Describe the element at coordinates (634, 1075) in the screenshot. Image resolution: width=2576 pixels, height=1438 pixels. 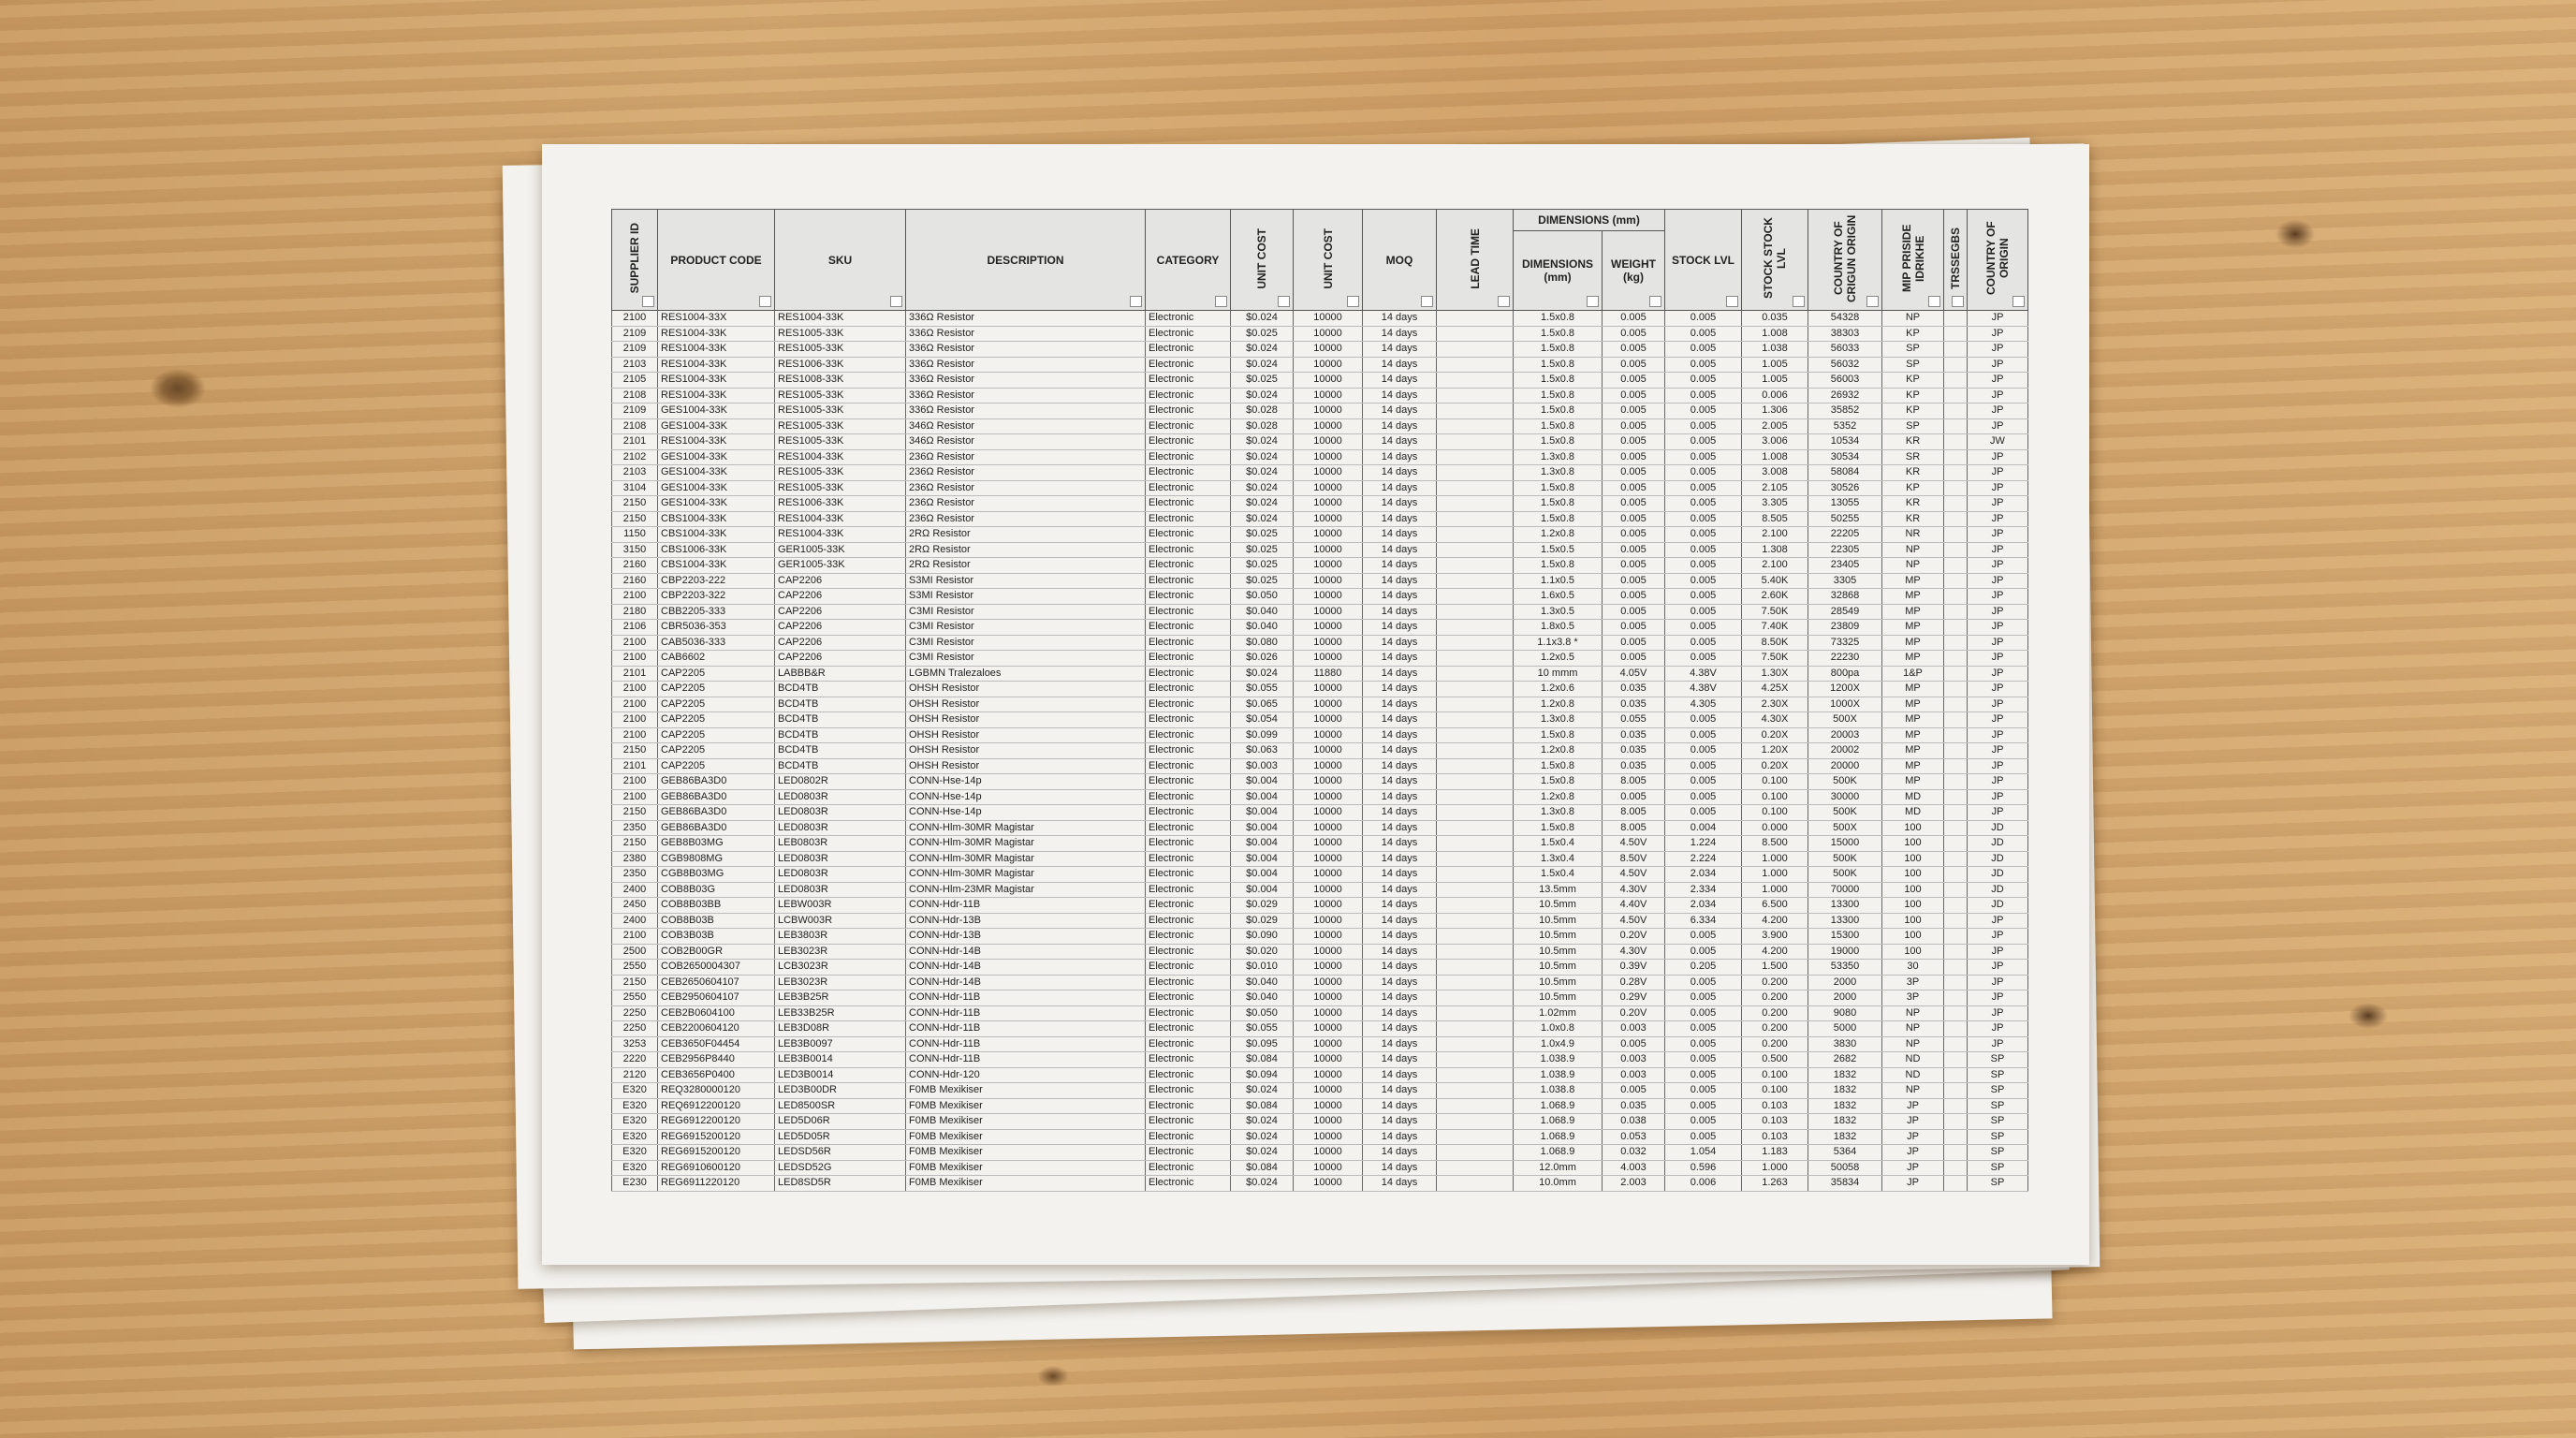
I see `table-cell: 2120` at that location.